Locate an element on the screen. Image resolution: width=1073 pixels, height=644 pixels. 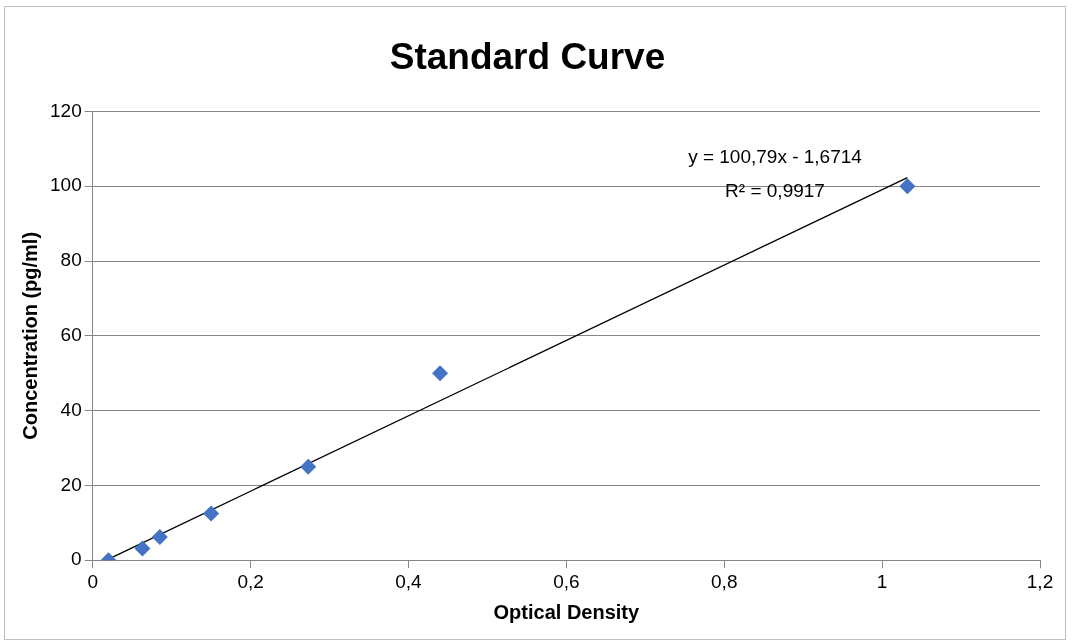
x-tick-label: 0,4 is located at coordinates (409, 581).